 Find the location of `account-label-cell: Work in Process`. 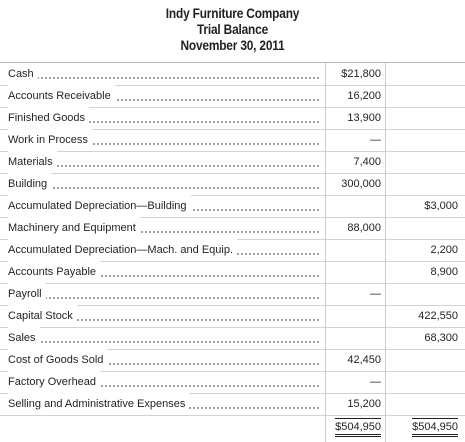

account-label-cell: Work in Process is located at coordinates (164, 140).